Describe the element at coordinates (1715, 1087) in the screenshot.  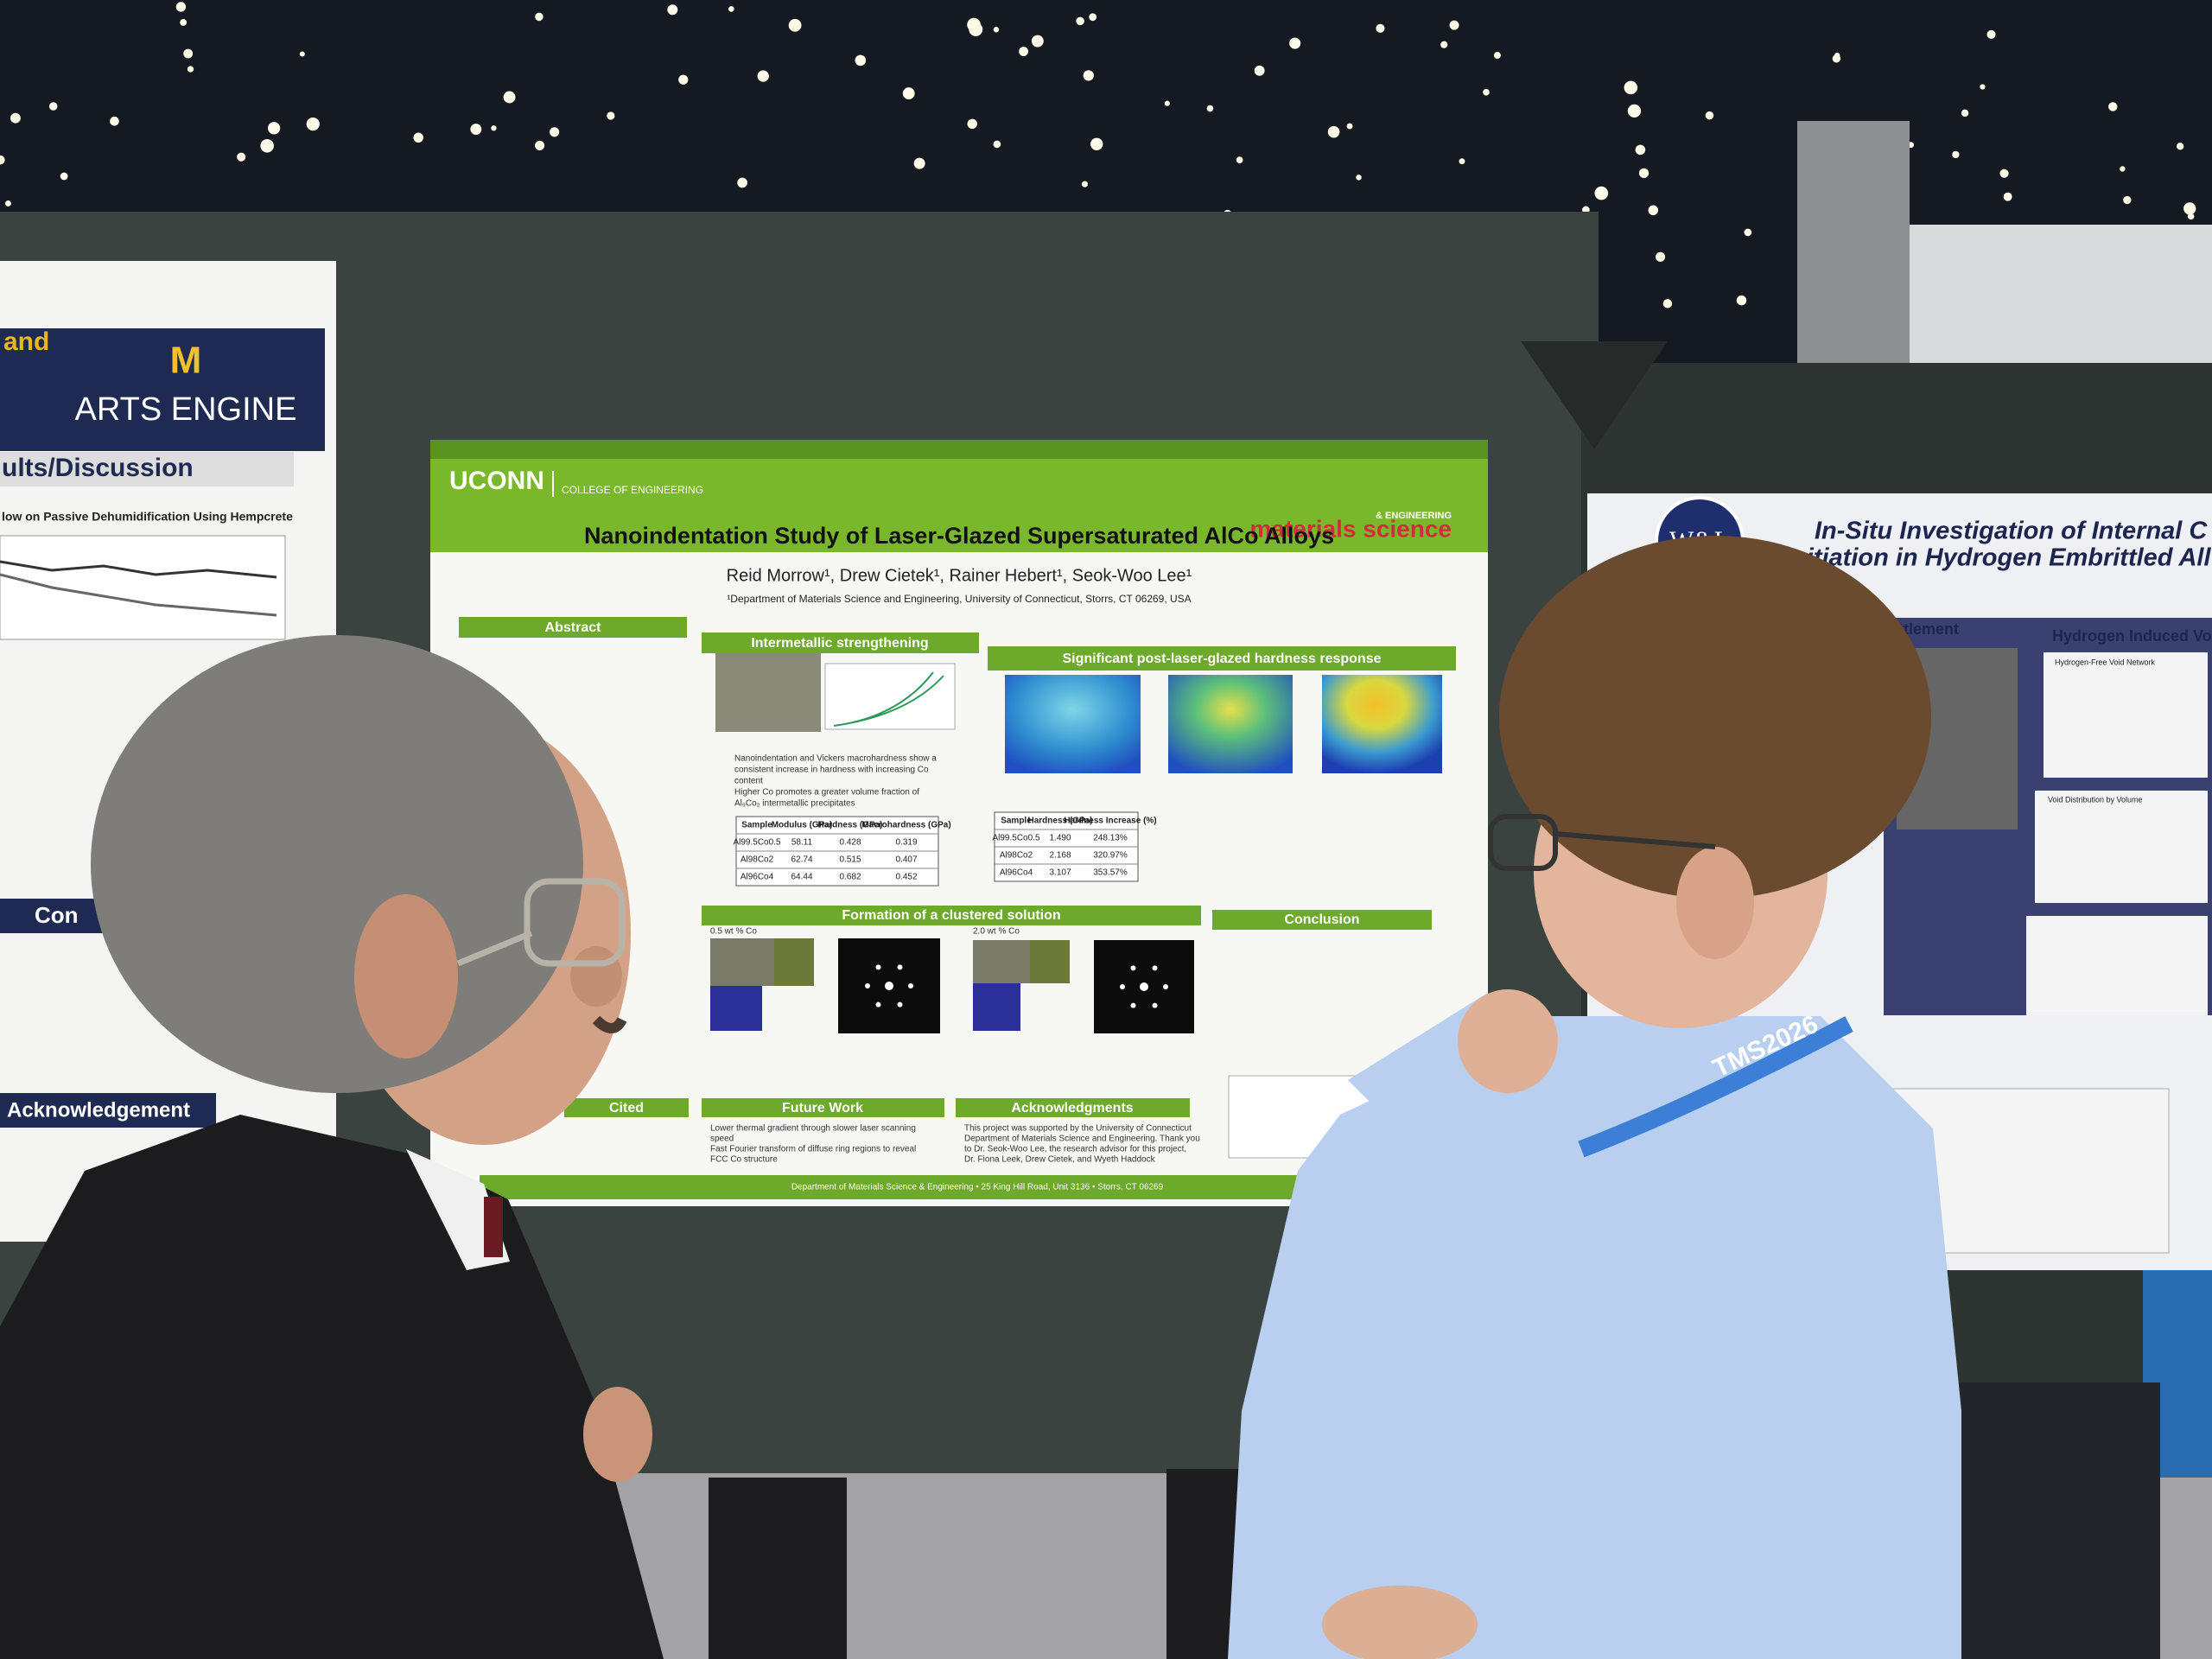
I see `lanyard` at that location.